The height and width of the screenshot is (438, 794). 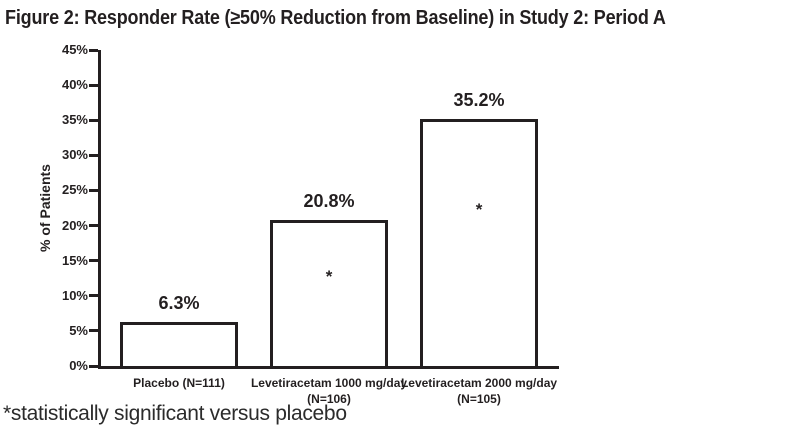 What do you see at coordinates (74, 260) in the screenshot?
I see `y-tick-label: 15%` at bounding box center [74, 260].